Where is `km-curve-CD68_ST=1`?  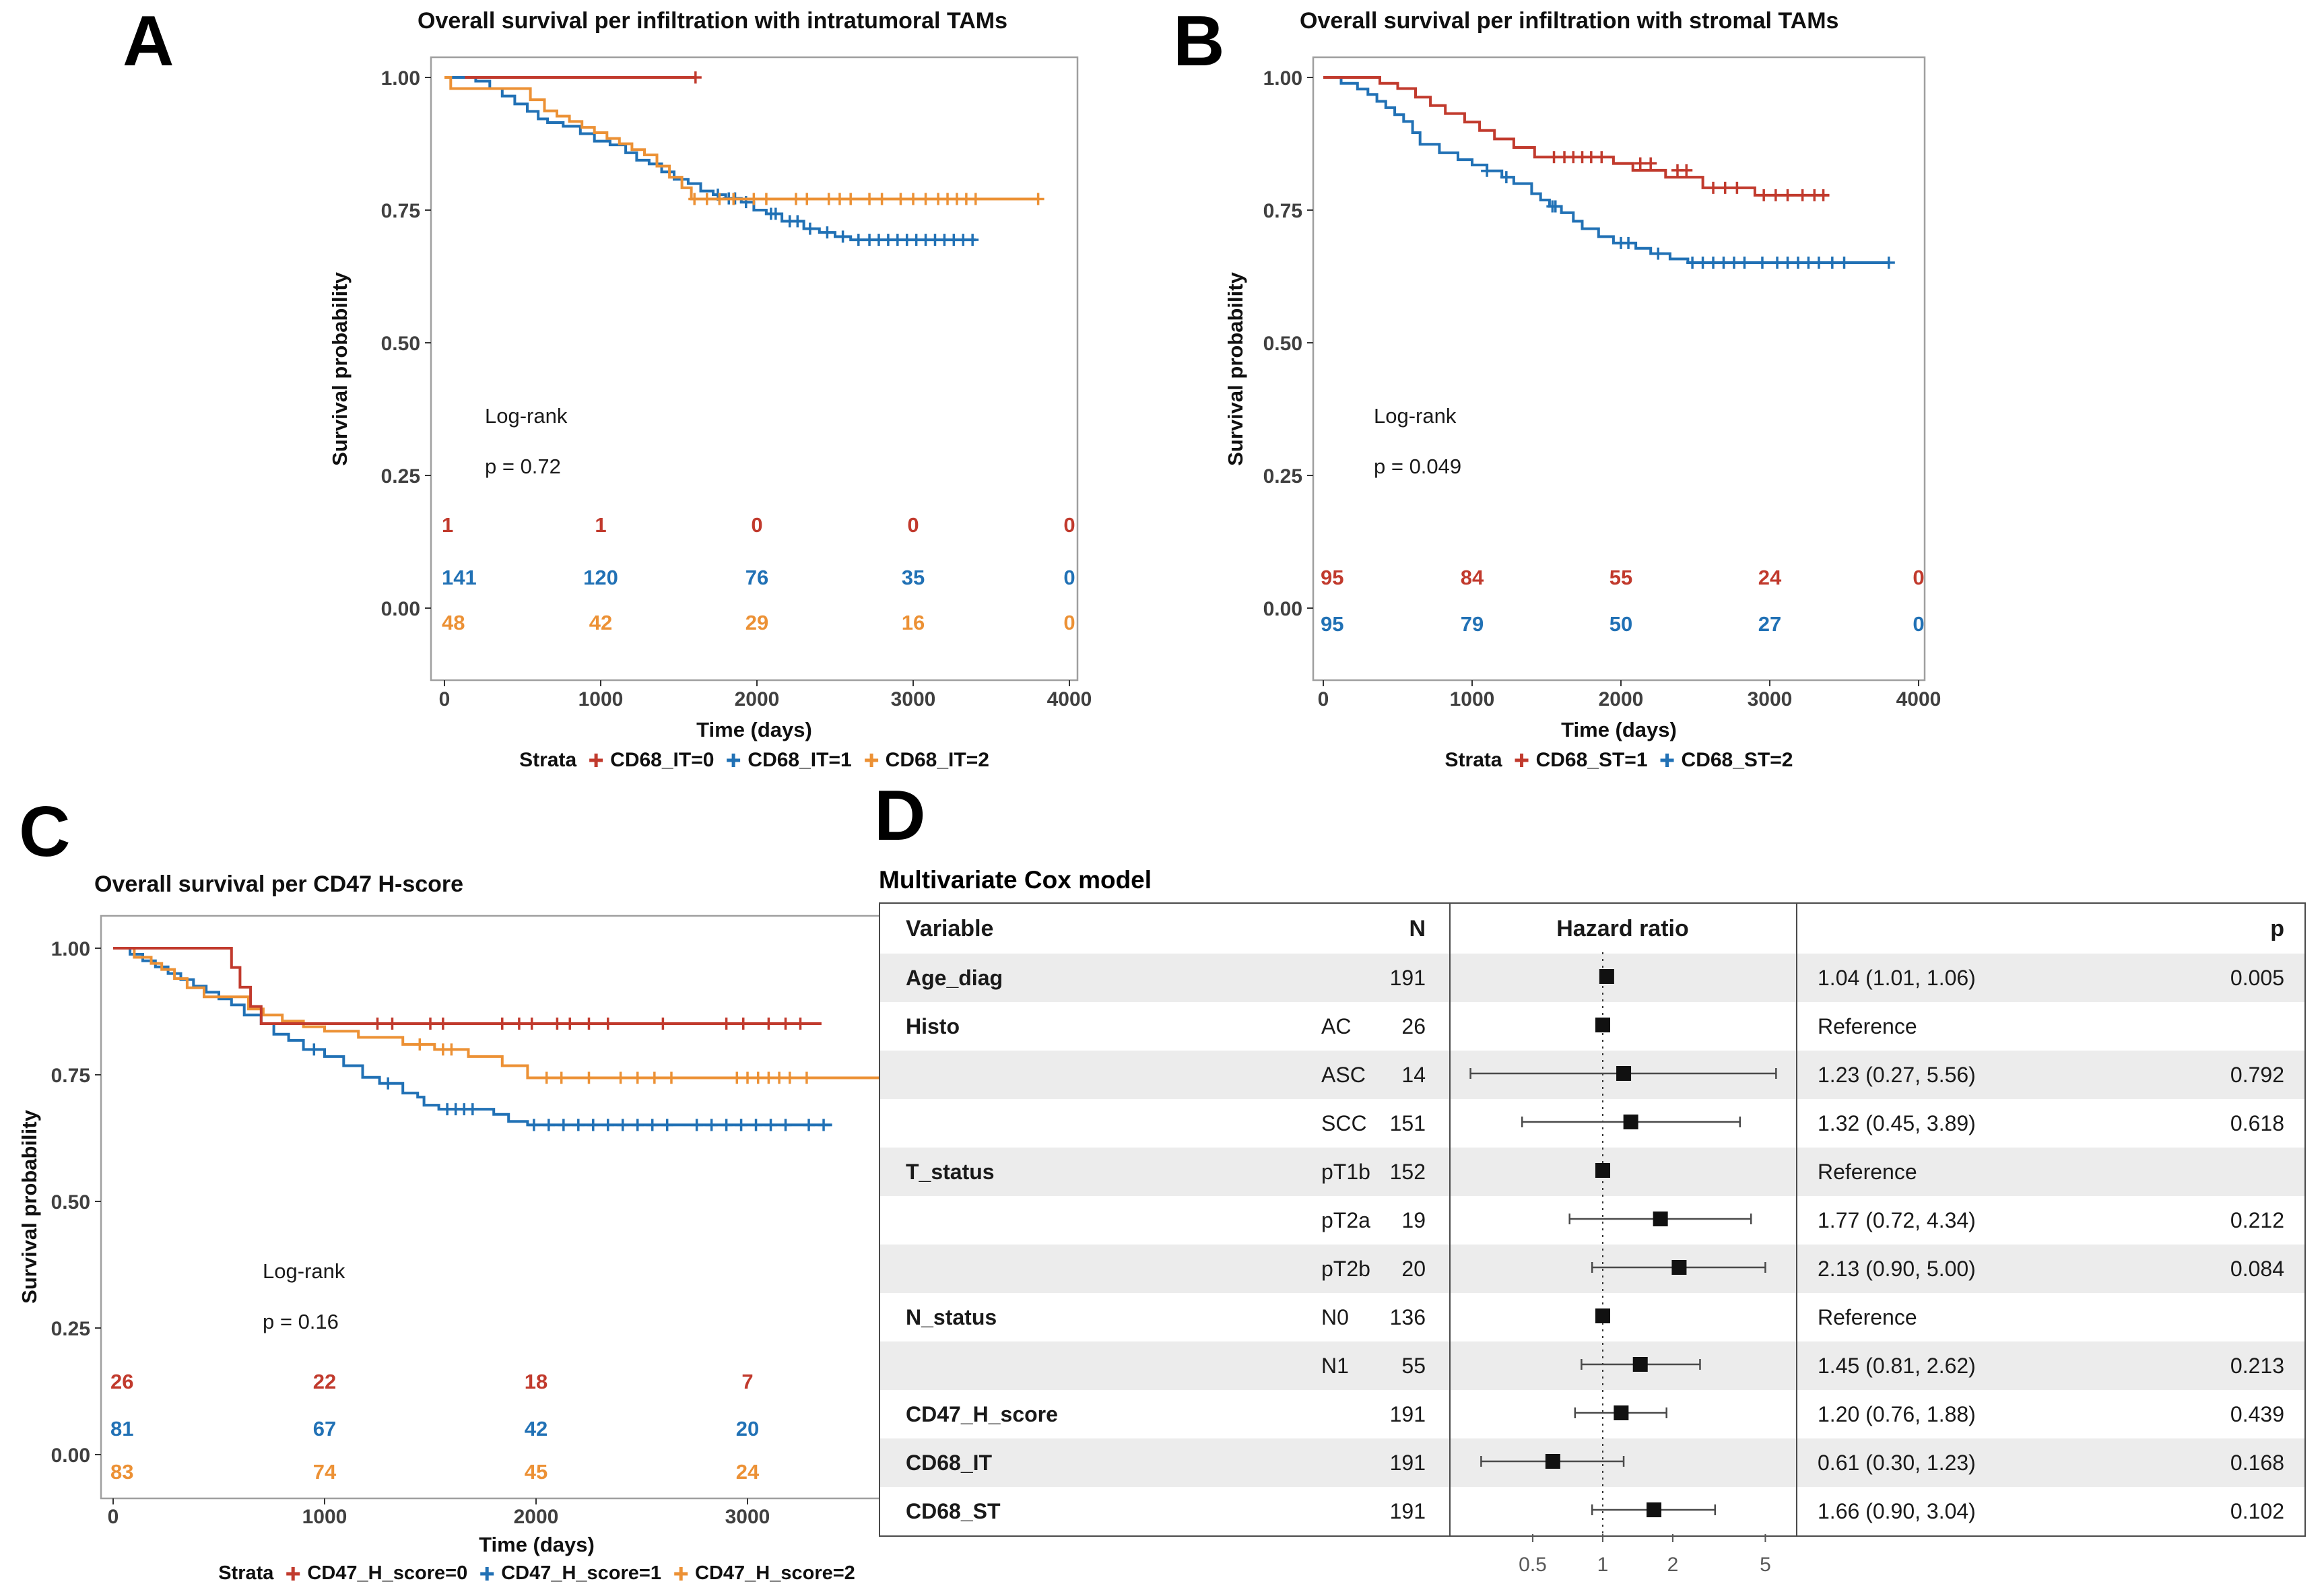
km-curve-CD68_ST=1 is located at coordinates (1577, 136).